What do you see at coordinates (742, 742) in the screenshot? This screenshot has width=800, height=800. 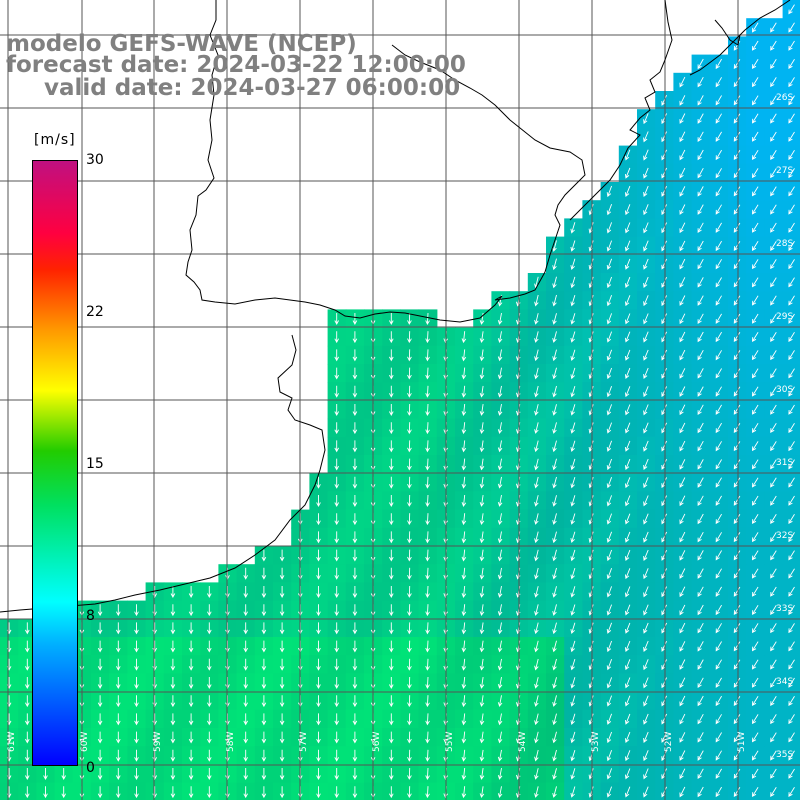 I see `longitude-label: 51W` at bounding box center [742, 742].